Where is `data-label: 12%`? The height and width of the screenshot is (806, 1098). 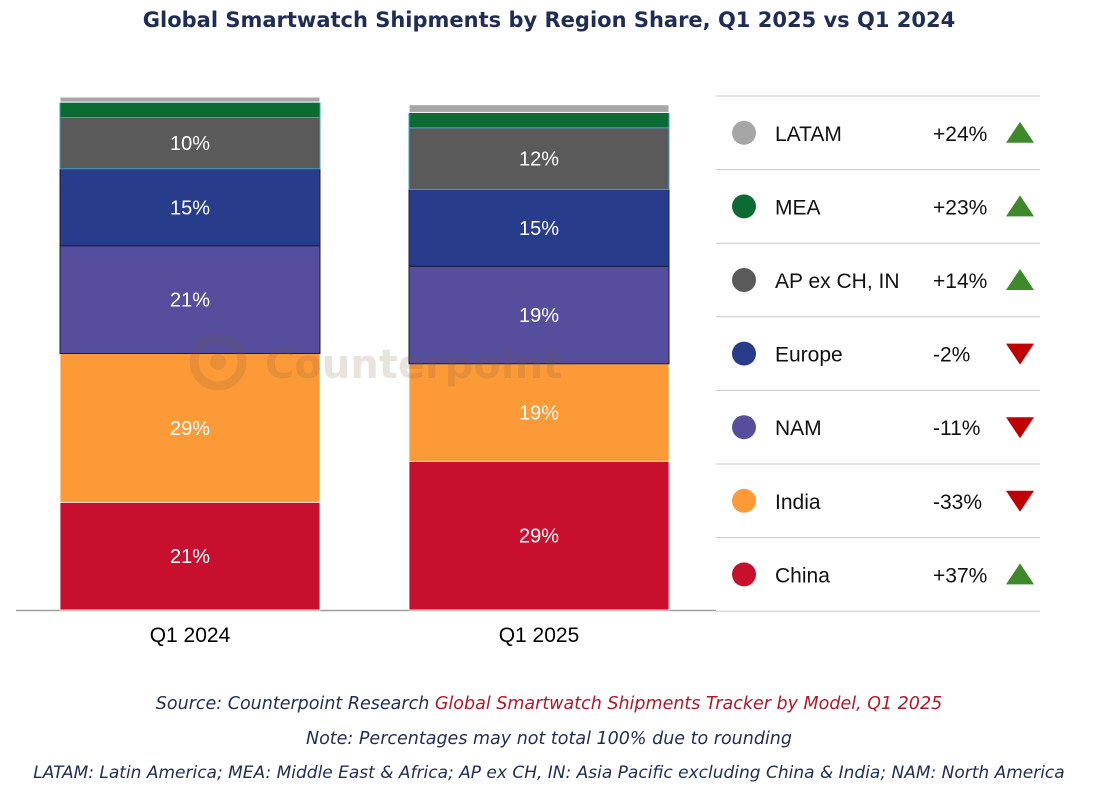
data-label: 12% is located at coordinates (539, 160).